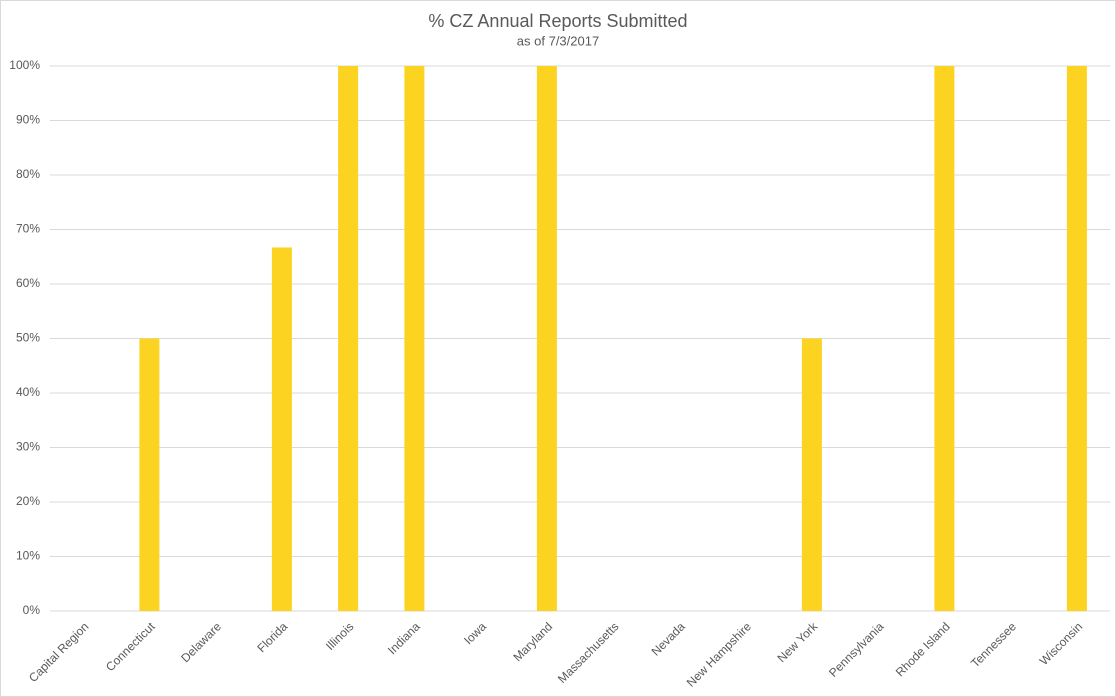 The height and width of the screenshot is (697, 1116). What do you see at coordinates (28, 501) in the screenshot?
I see `y-tick-label: 20%` at bounding box center [28, 501].